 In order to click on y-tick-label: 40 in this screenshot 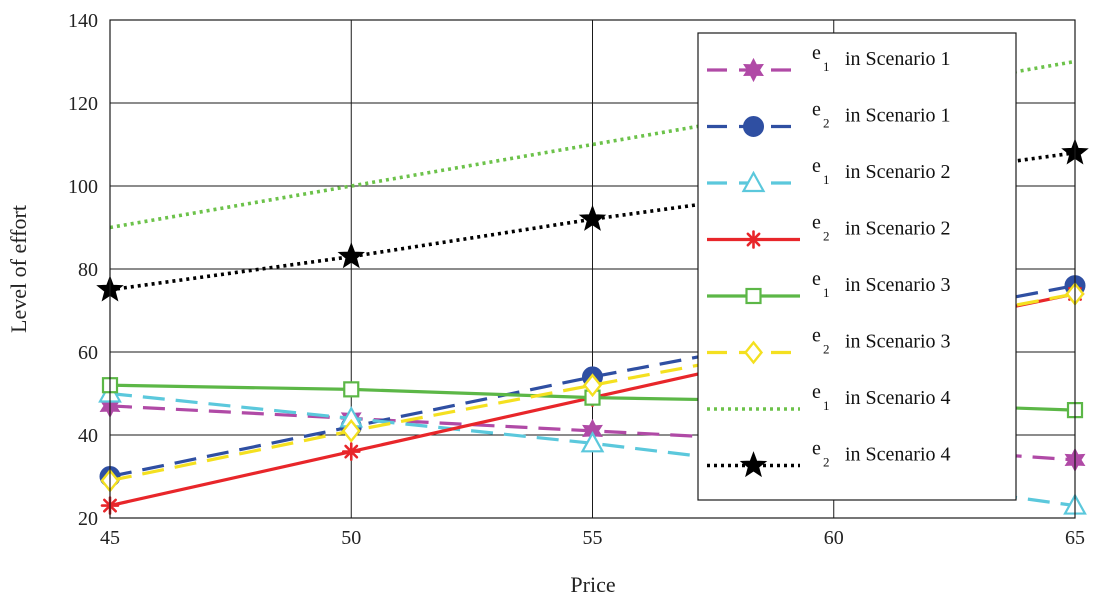, I will do `click(88, 436)`.